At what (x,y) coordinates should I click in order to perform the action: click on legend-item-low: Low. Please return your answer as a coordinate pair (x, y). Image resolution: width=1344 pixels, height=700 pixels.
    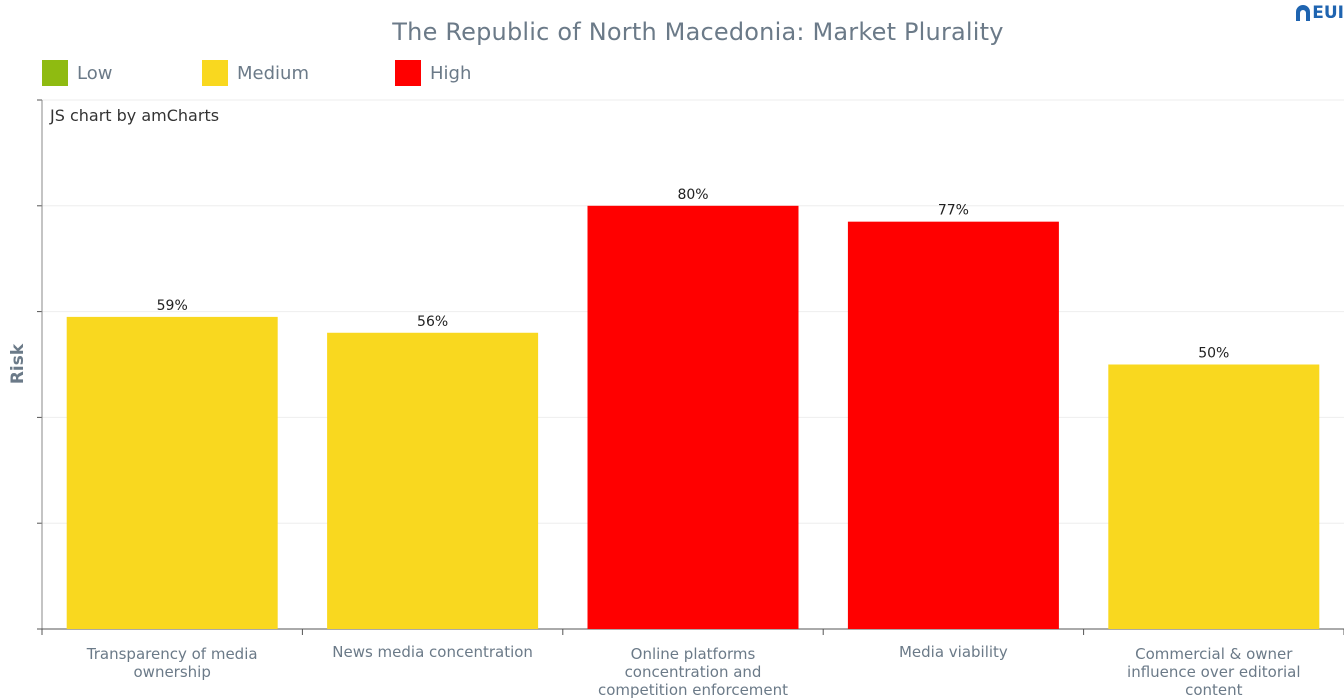
    Looking at the image, I should click on (122, 73).